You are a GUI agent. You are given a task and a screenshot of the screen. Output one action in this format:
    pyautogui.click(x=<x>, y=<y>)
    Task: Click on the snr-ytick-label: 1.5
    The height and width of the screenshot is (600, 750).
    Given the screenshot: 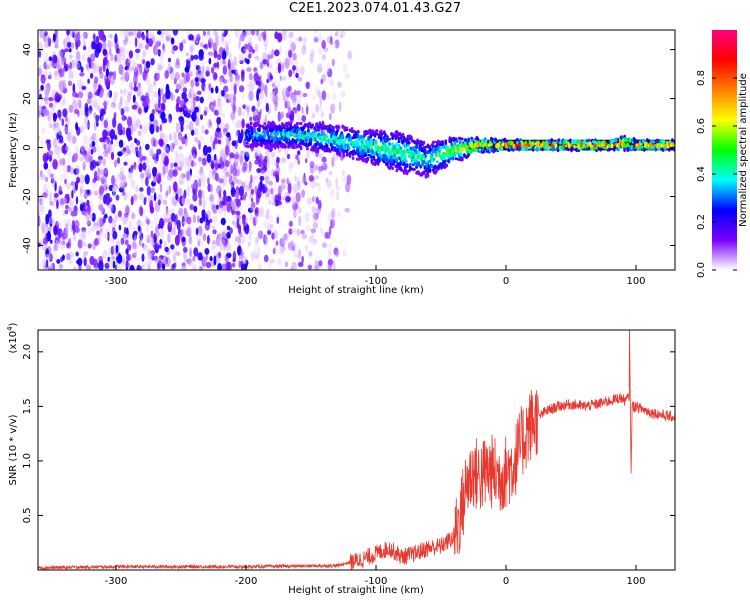 What is the action you would take?
    pyautogui.click(x=27, y=406)
    